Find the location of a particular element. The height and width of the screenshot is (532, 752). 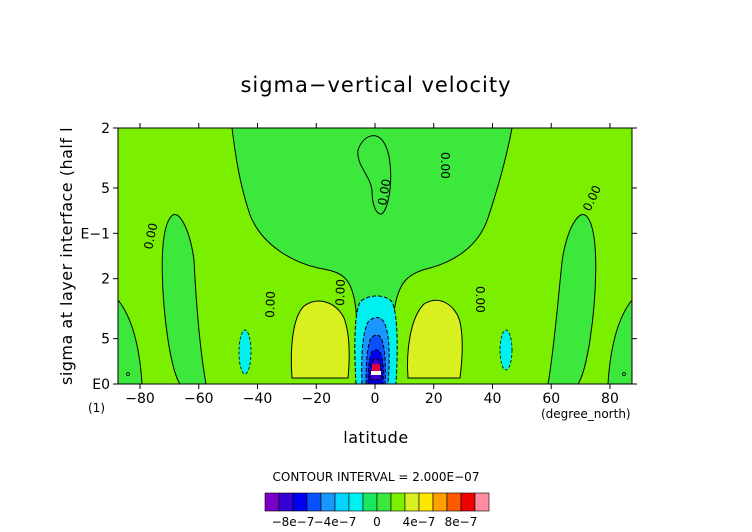

y-scale-factor: (1) is located at coordinates (96, 408).